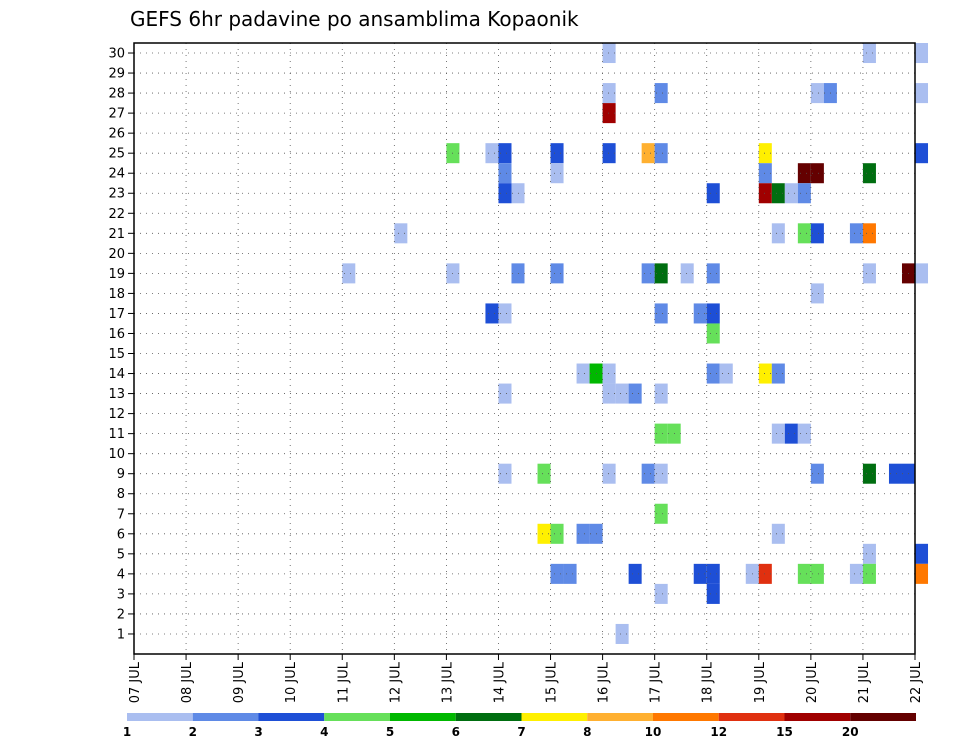 This screenshot has height=742, width=960. I want to click on colorbar-label-2: 3, so click(258, 732).